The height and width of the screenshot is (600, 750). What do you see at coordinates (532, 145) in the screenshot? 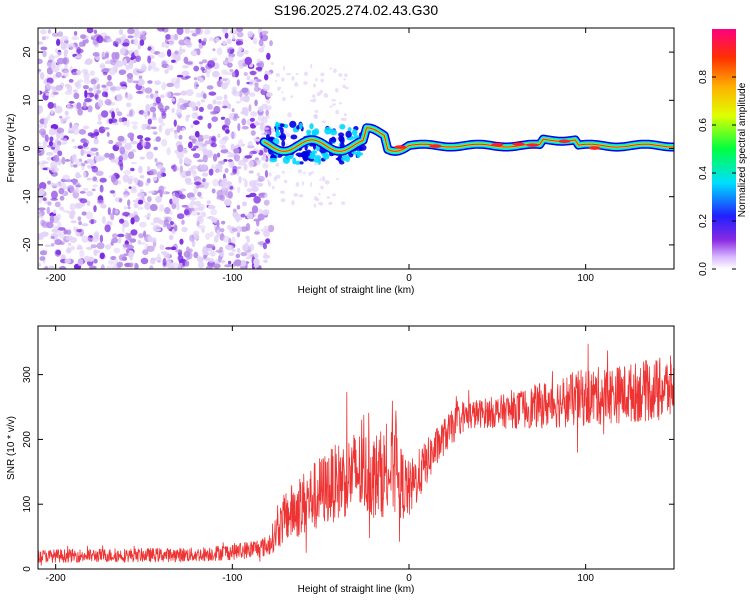
I see `heatmap-hot-spot` at bounding box center [532, 145].